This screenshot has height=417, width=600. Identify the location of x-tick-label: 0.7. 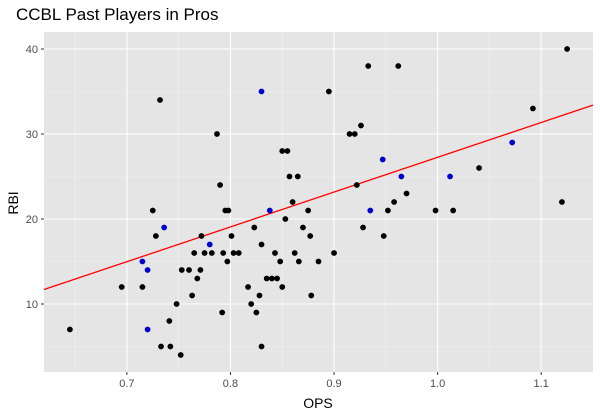
(126, 384).